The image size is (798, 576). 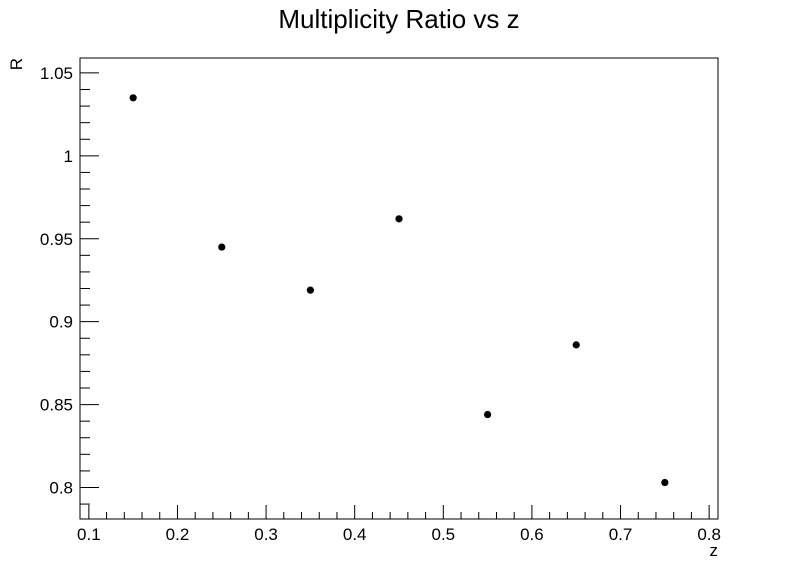 I want to click on x-axis-title: z, so click(x=714, y=550).